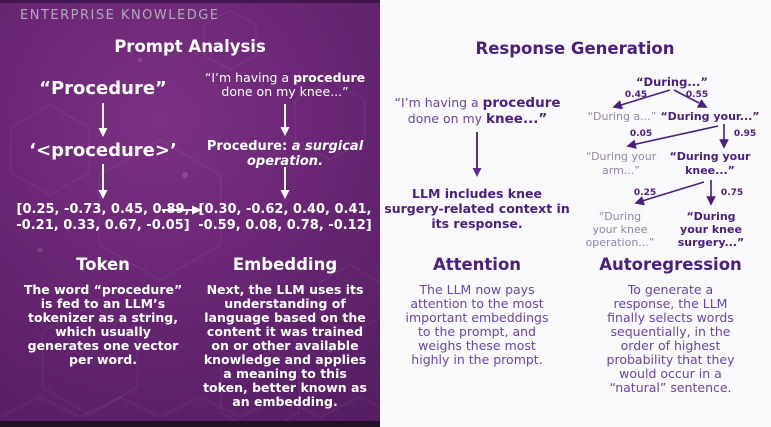 This screenshot has height=427, width=771. What do you see at coordinates (103, 264) in the screenshot?
I see `token-heading: Token` at bounding box center [103, 264].